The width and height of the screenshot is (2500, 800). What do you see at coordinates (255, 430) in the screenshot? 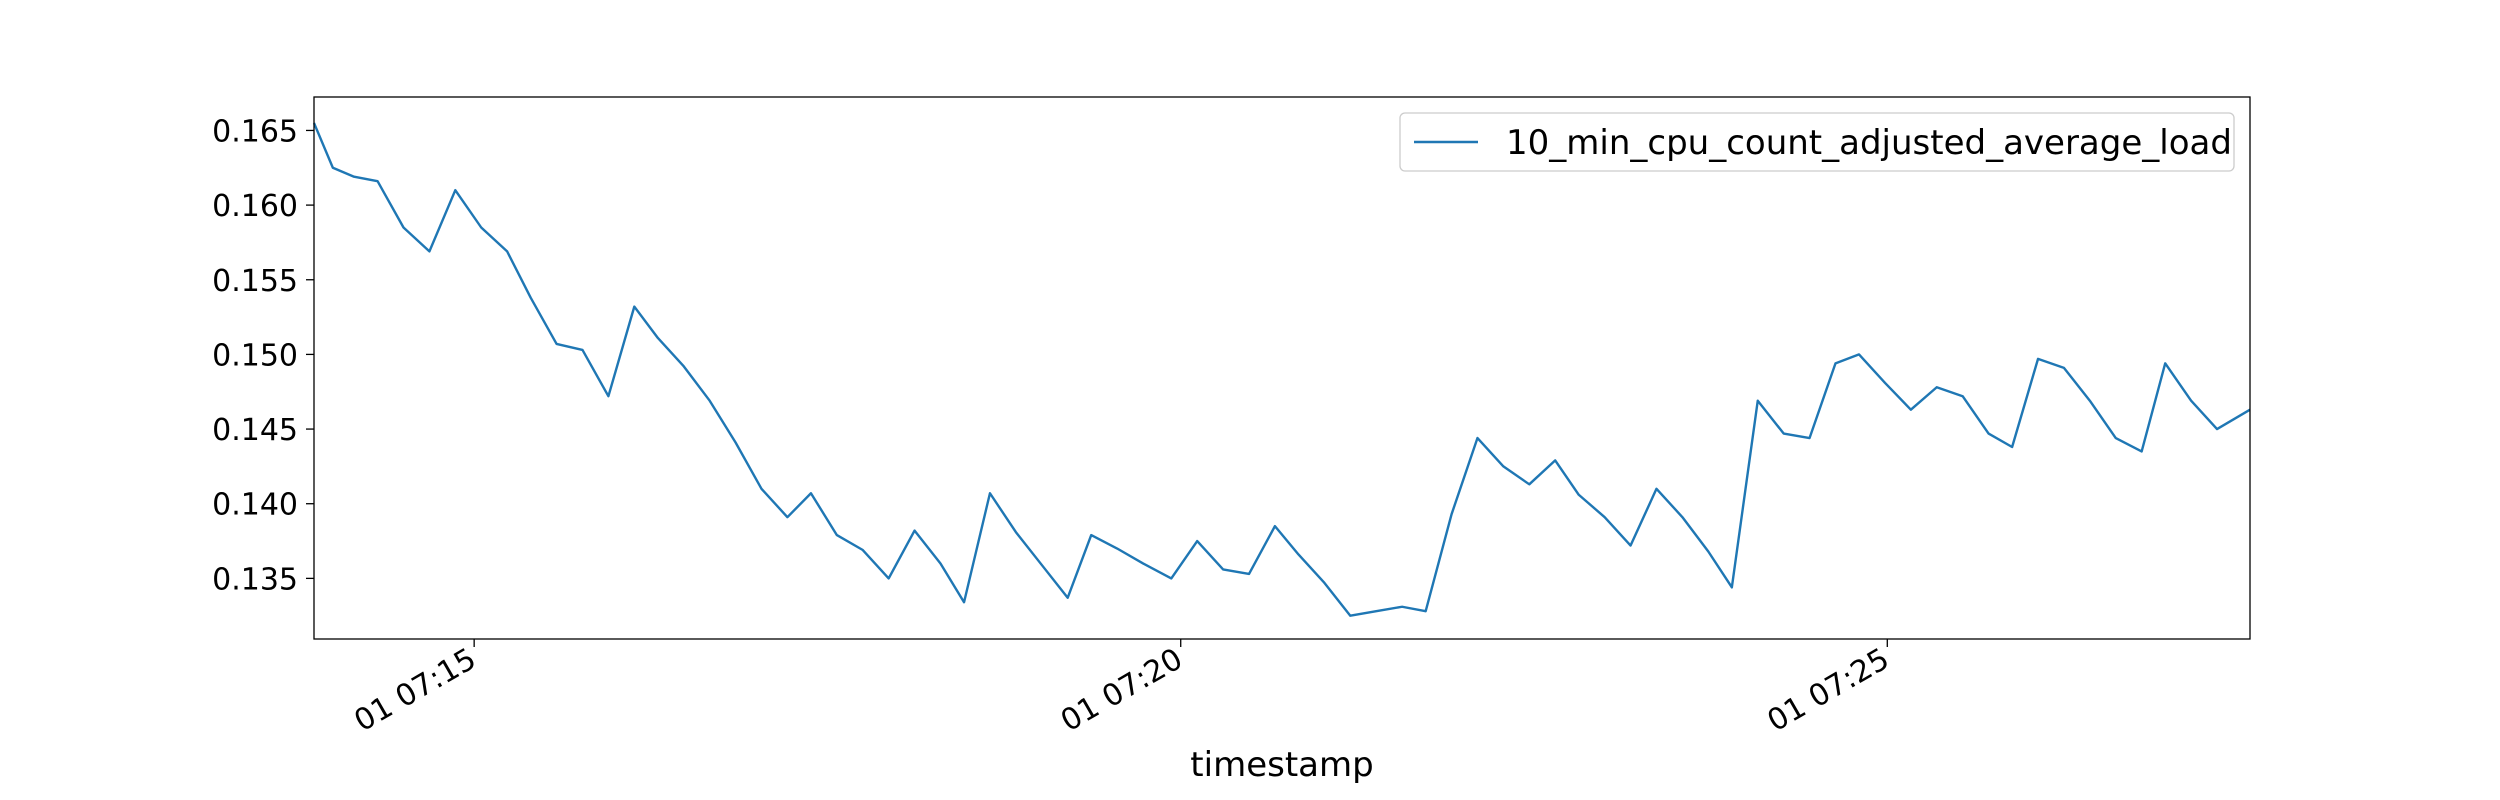
I see `y-tick-label: 0.145` at bounding box center [255, 430].